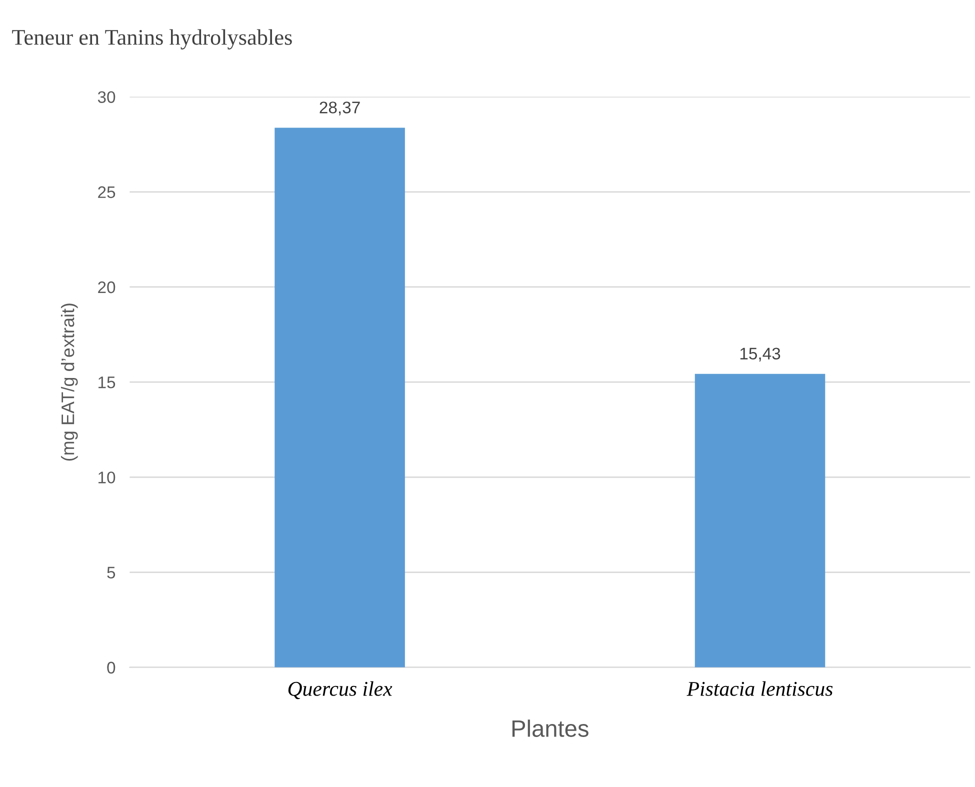 This screenshot has height=787, width=975. Describe the element at coordinates (550, 728) in the screenshot. I see `x-axis-title: Plantes` at that location.